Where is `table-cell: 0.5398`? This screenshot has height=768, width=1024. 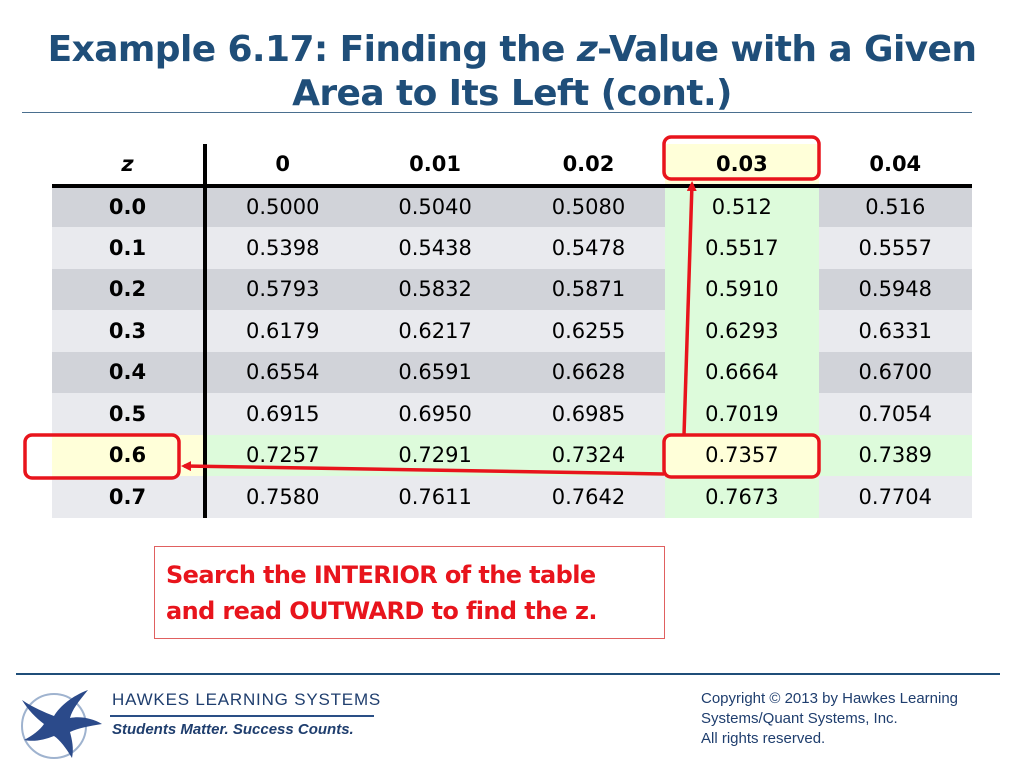
table-cell: 0.5398 is located at coordinates (282, 248).